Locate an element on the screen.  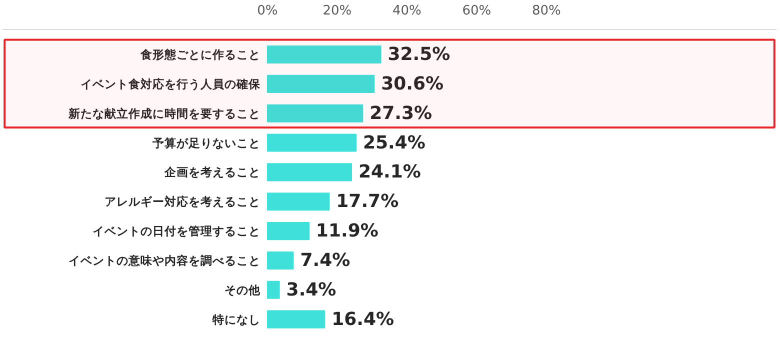
data-label: 11.9% is located at coordinates (347, 231).